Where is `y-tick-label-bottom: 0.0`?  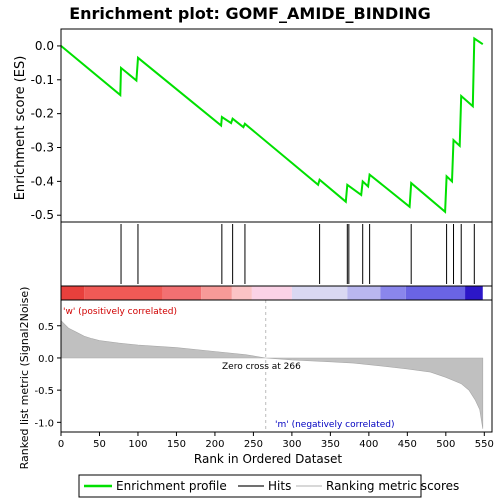 y-tick-label-bottom: 0.0 is located at coordinates (46, 359).